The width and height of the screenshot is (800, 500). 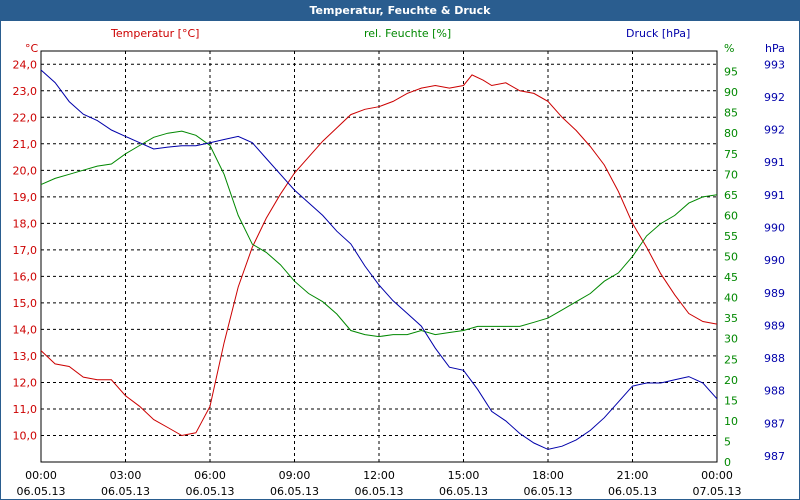 I want to click on pressure-tick-label: 993, so click(x=774, y=64).